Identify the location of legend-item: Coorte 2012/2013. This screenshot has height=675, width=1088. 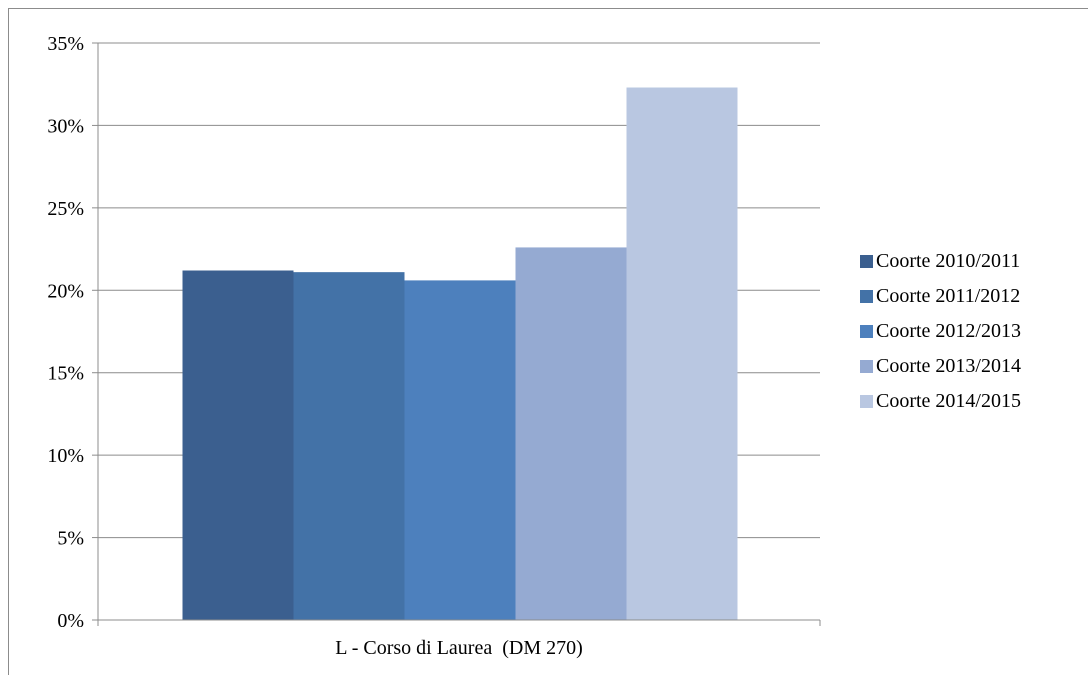
(940, 331).